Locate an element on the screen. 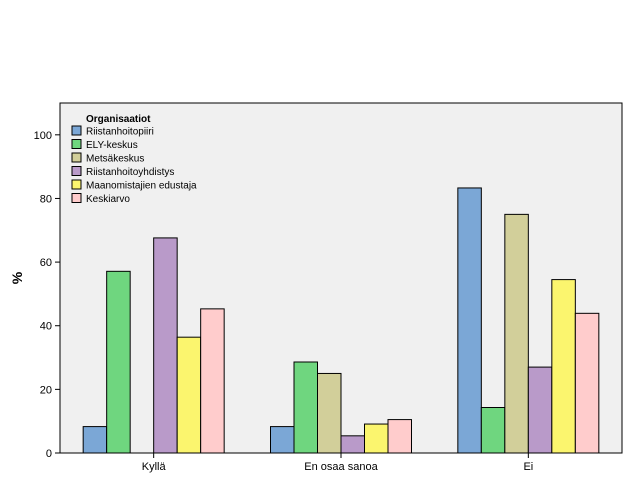 This screenshot has width=629, height=504. y-tick-label: 100 is located at coordinates (43, 136).